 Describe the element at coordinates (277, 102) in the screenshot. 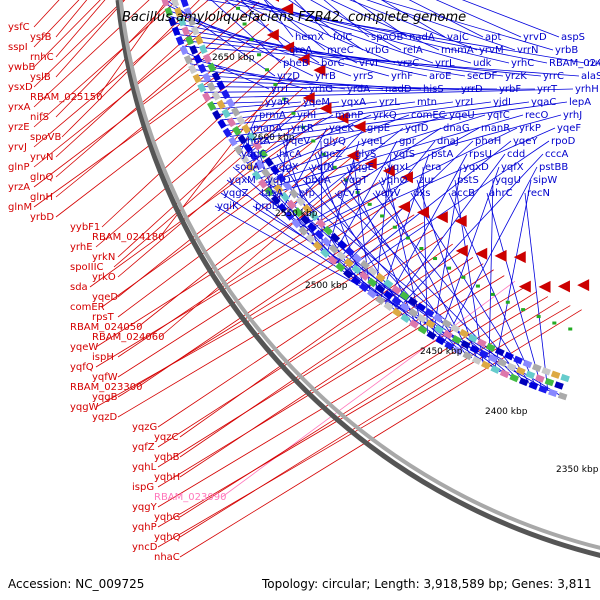

I see `gene-label-yyar: yyaR` at that location.